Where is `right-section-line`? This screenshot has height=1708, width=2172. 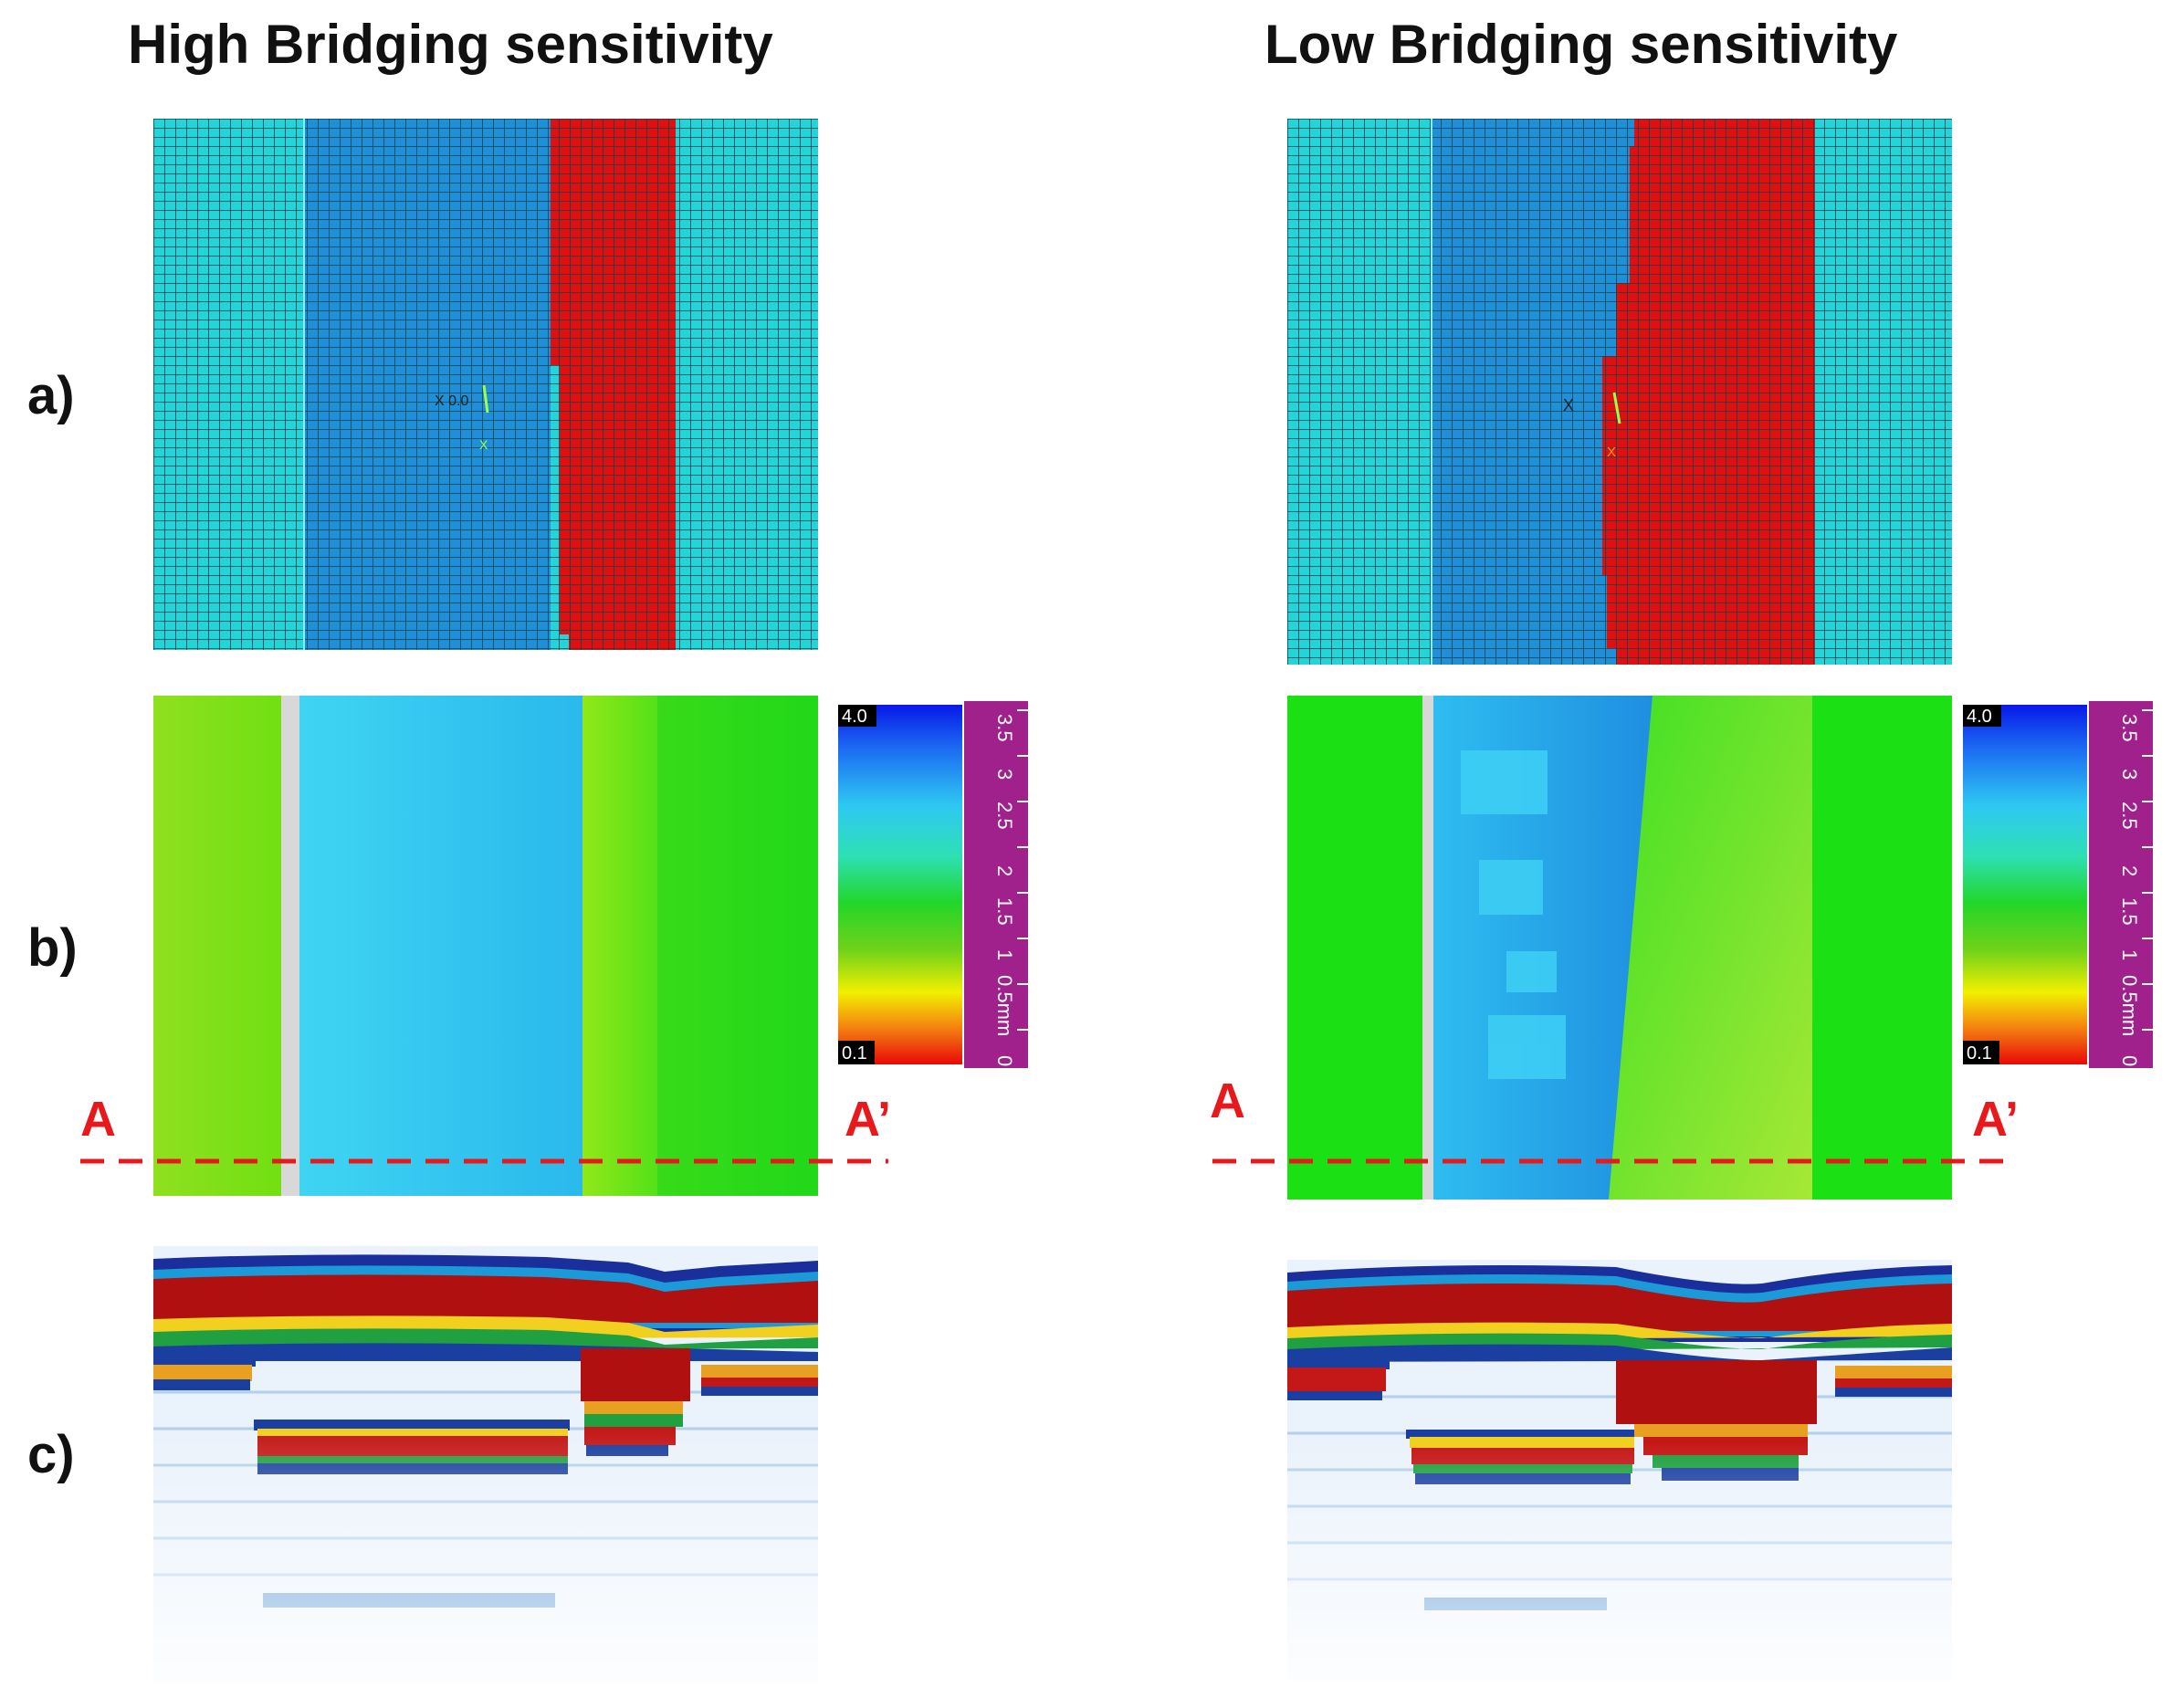
right-section-line is located at coordinates (1611, 1161).